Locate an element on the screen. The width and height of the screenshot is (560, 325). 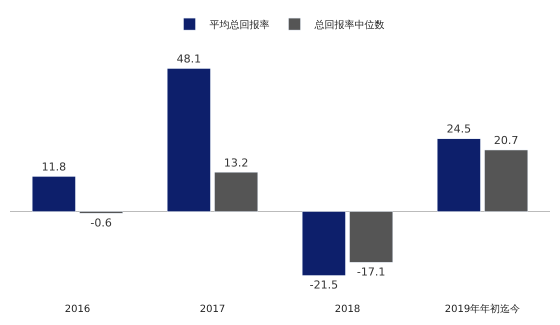
x-tick-label: 2017 is located at coordinates (213, 309).